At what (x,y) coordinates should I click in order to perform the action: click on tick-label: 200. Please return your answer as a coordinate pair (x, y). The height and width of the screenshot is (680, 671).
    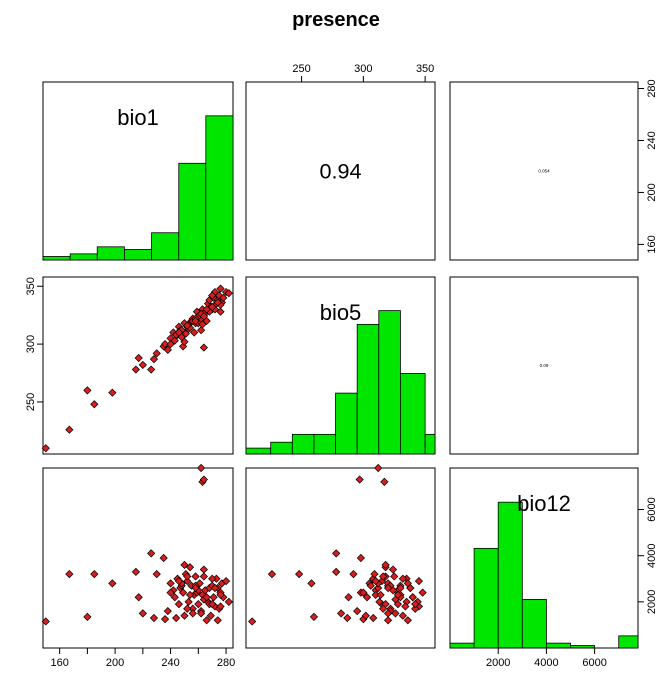
    Looking at the image, I should click on (652, 192).